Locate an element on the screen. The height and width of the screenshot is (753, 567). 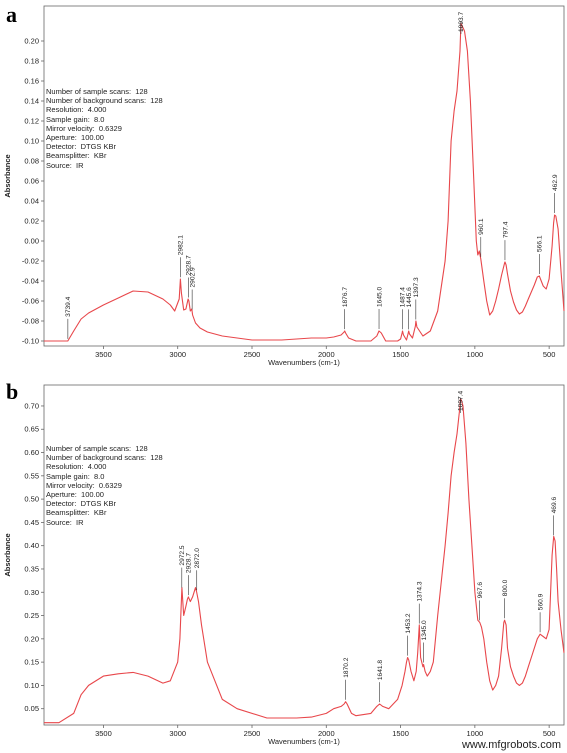
peak-label: 960.1 is located at coordinates (481, 226).